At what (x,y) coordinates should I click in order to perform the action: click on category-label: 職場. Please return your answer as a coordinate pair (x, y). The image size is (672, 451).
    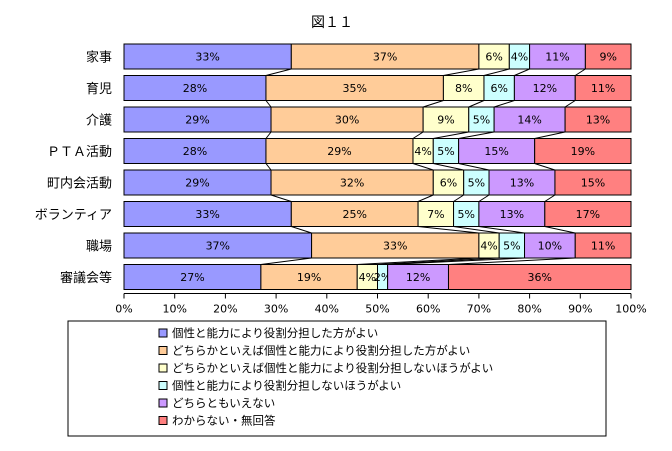
    Looking at the image, I should click on (99, 247).